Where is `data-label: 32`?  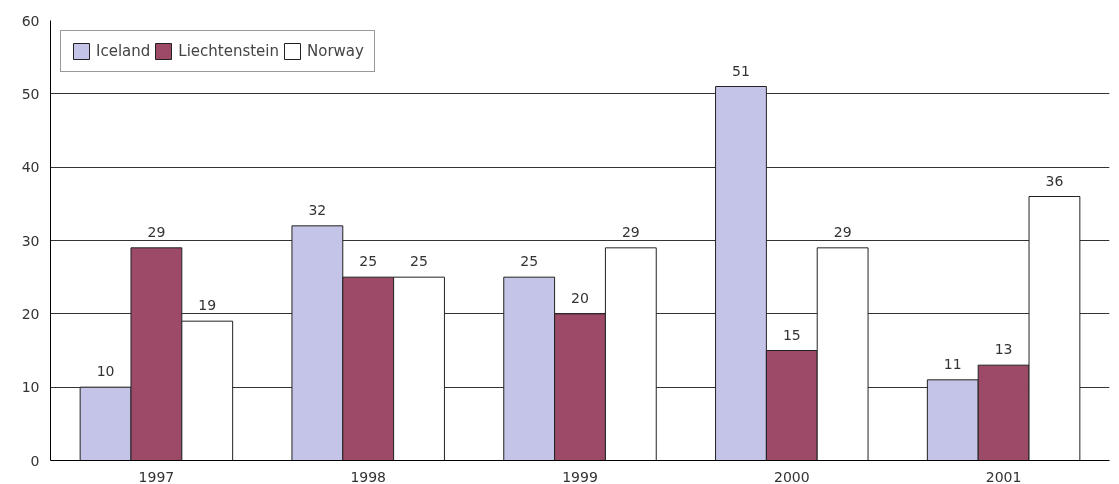 data-label: 32 is located at coordinates (317, 209).